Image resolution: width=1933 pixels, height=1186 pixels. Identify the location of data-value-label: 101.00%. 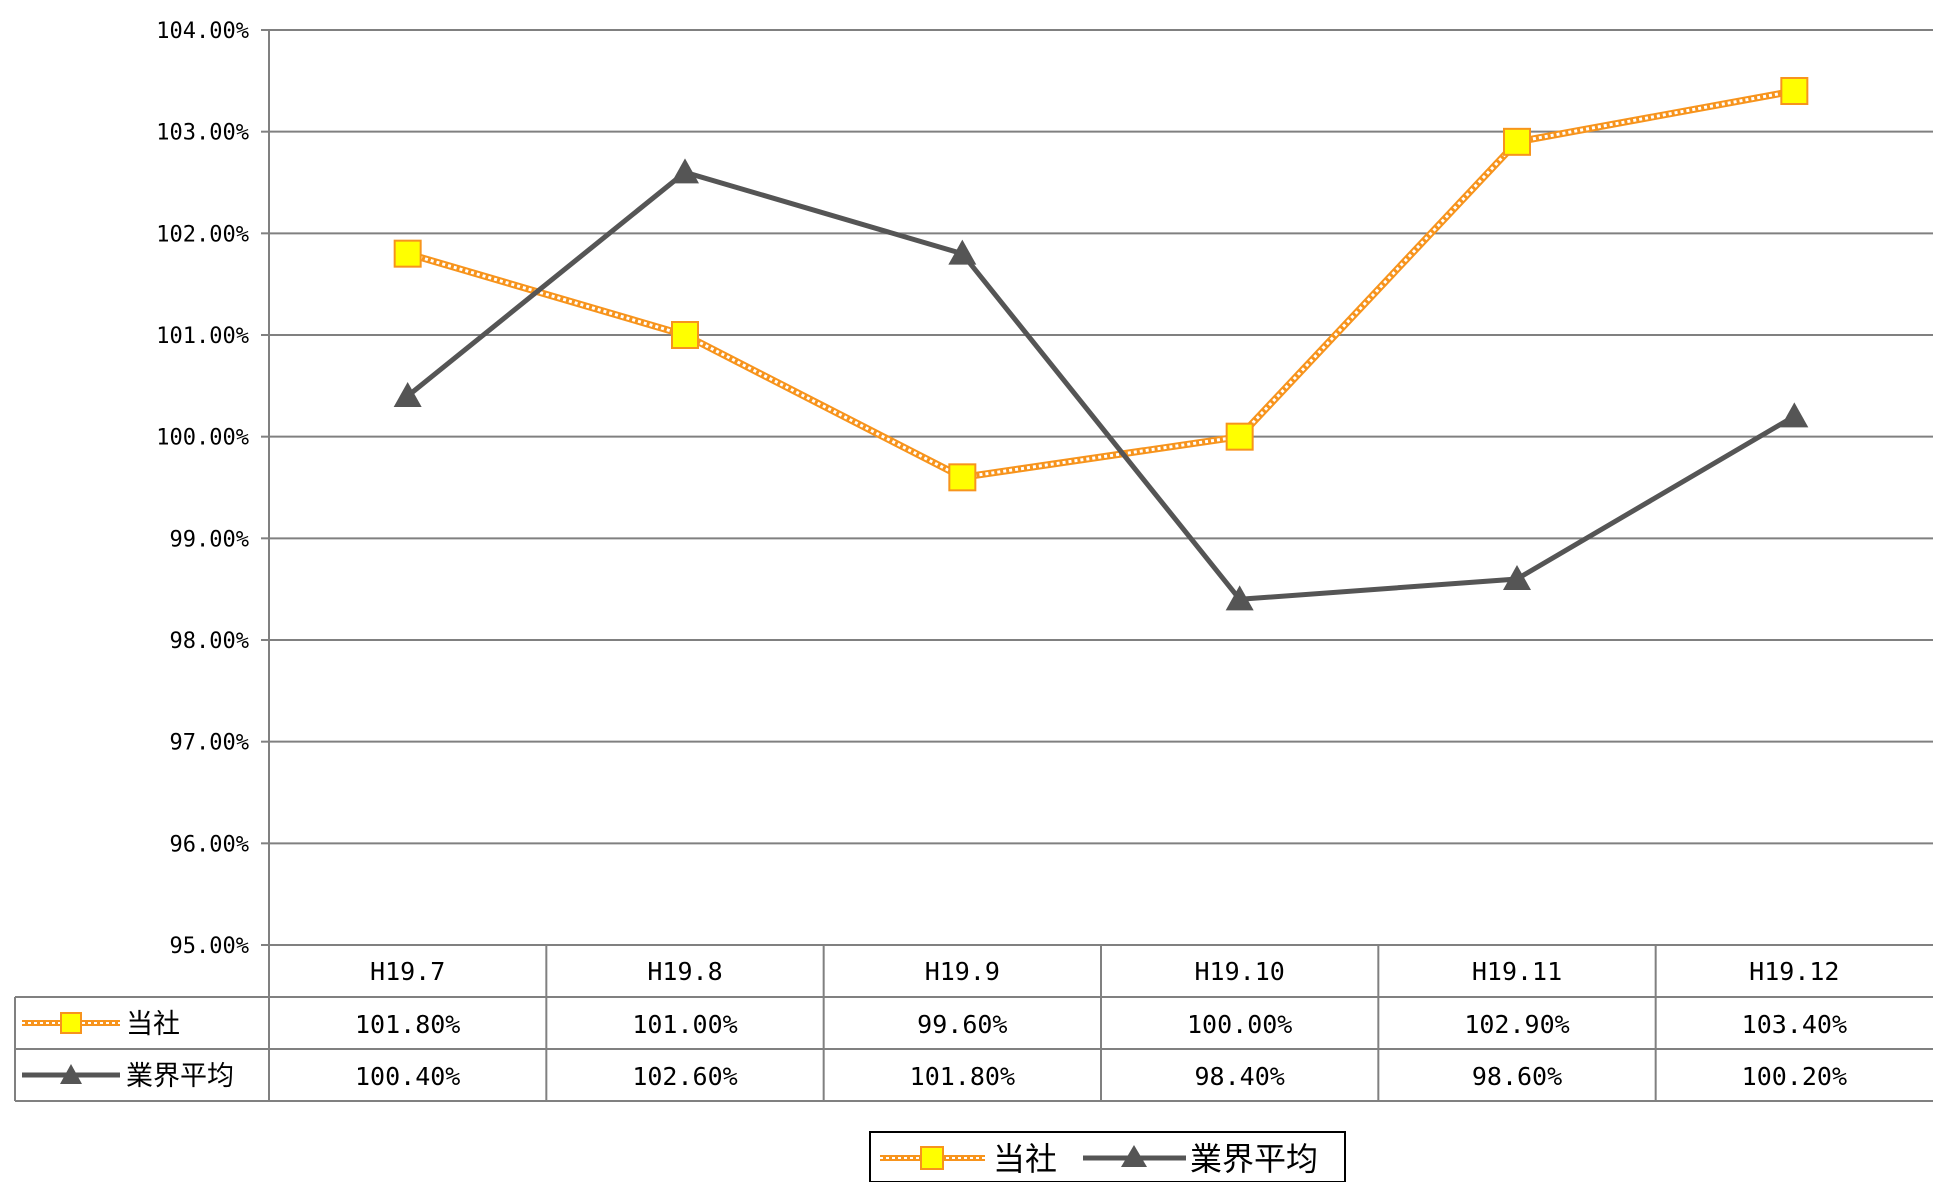
(684, 1024).